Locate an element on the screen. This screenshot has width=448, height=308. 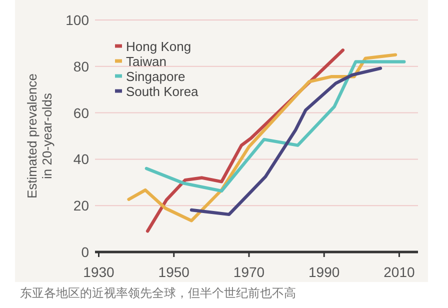
x-tick-label: 1970 is located at coordinates (249, 272).